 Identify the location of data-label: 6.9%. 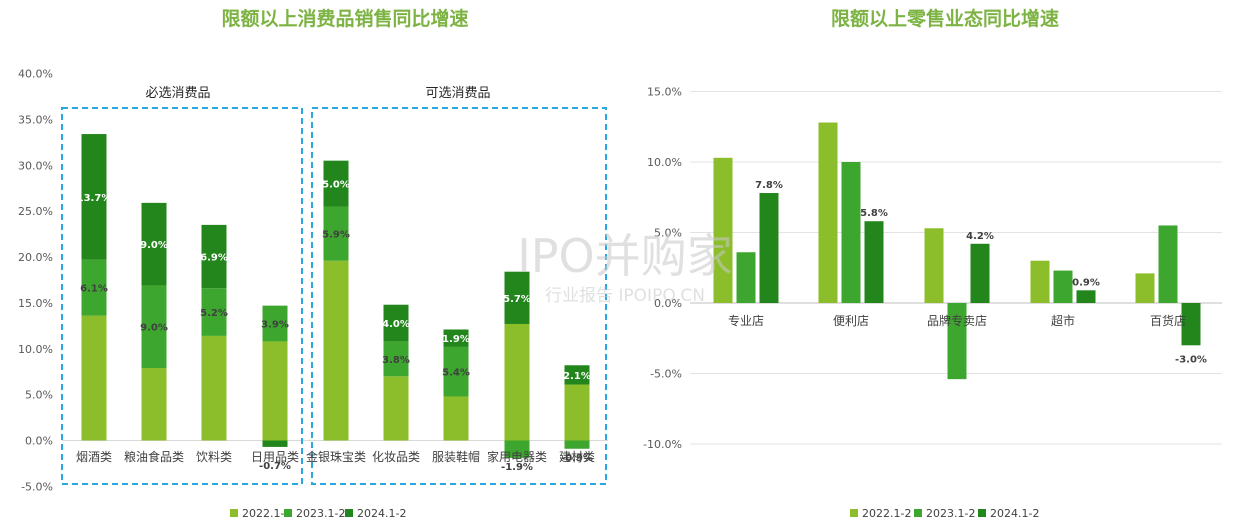
(214, 258).